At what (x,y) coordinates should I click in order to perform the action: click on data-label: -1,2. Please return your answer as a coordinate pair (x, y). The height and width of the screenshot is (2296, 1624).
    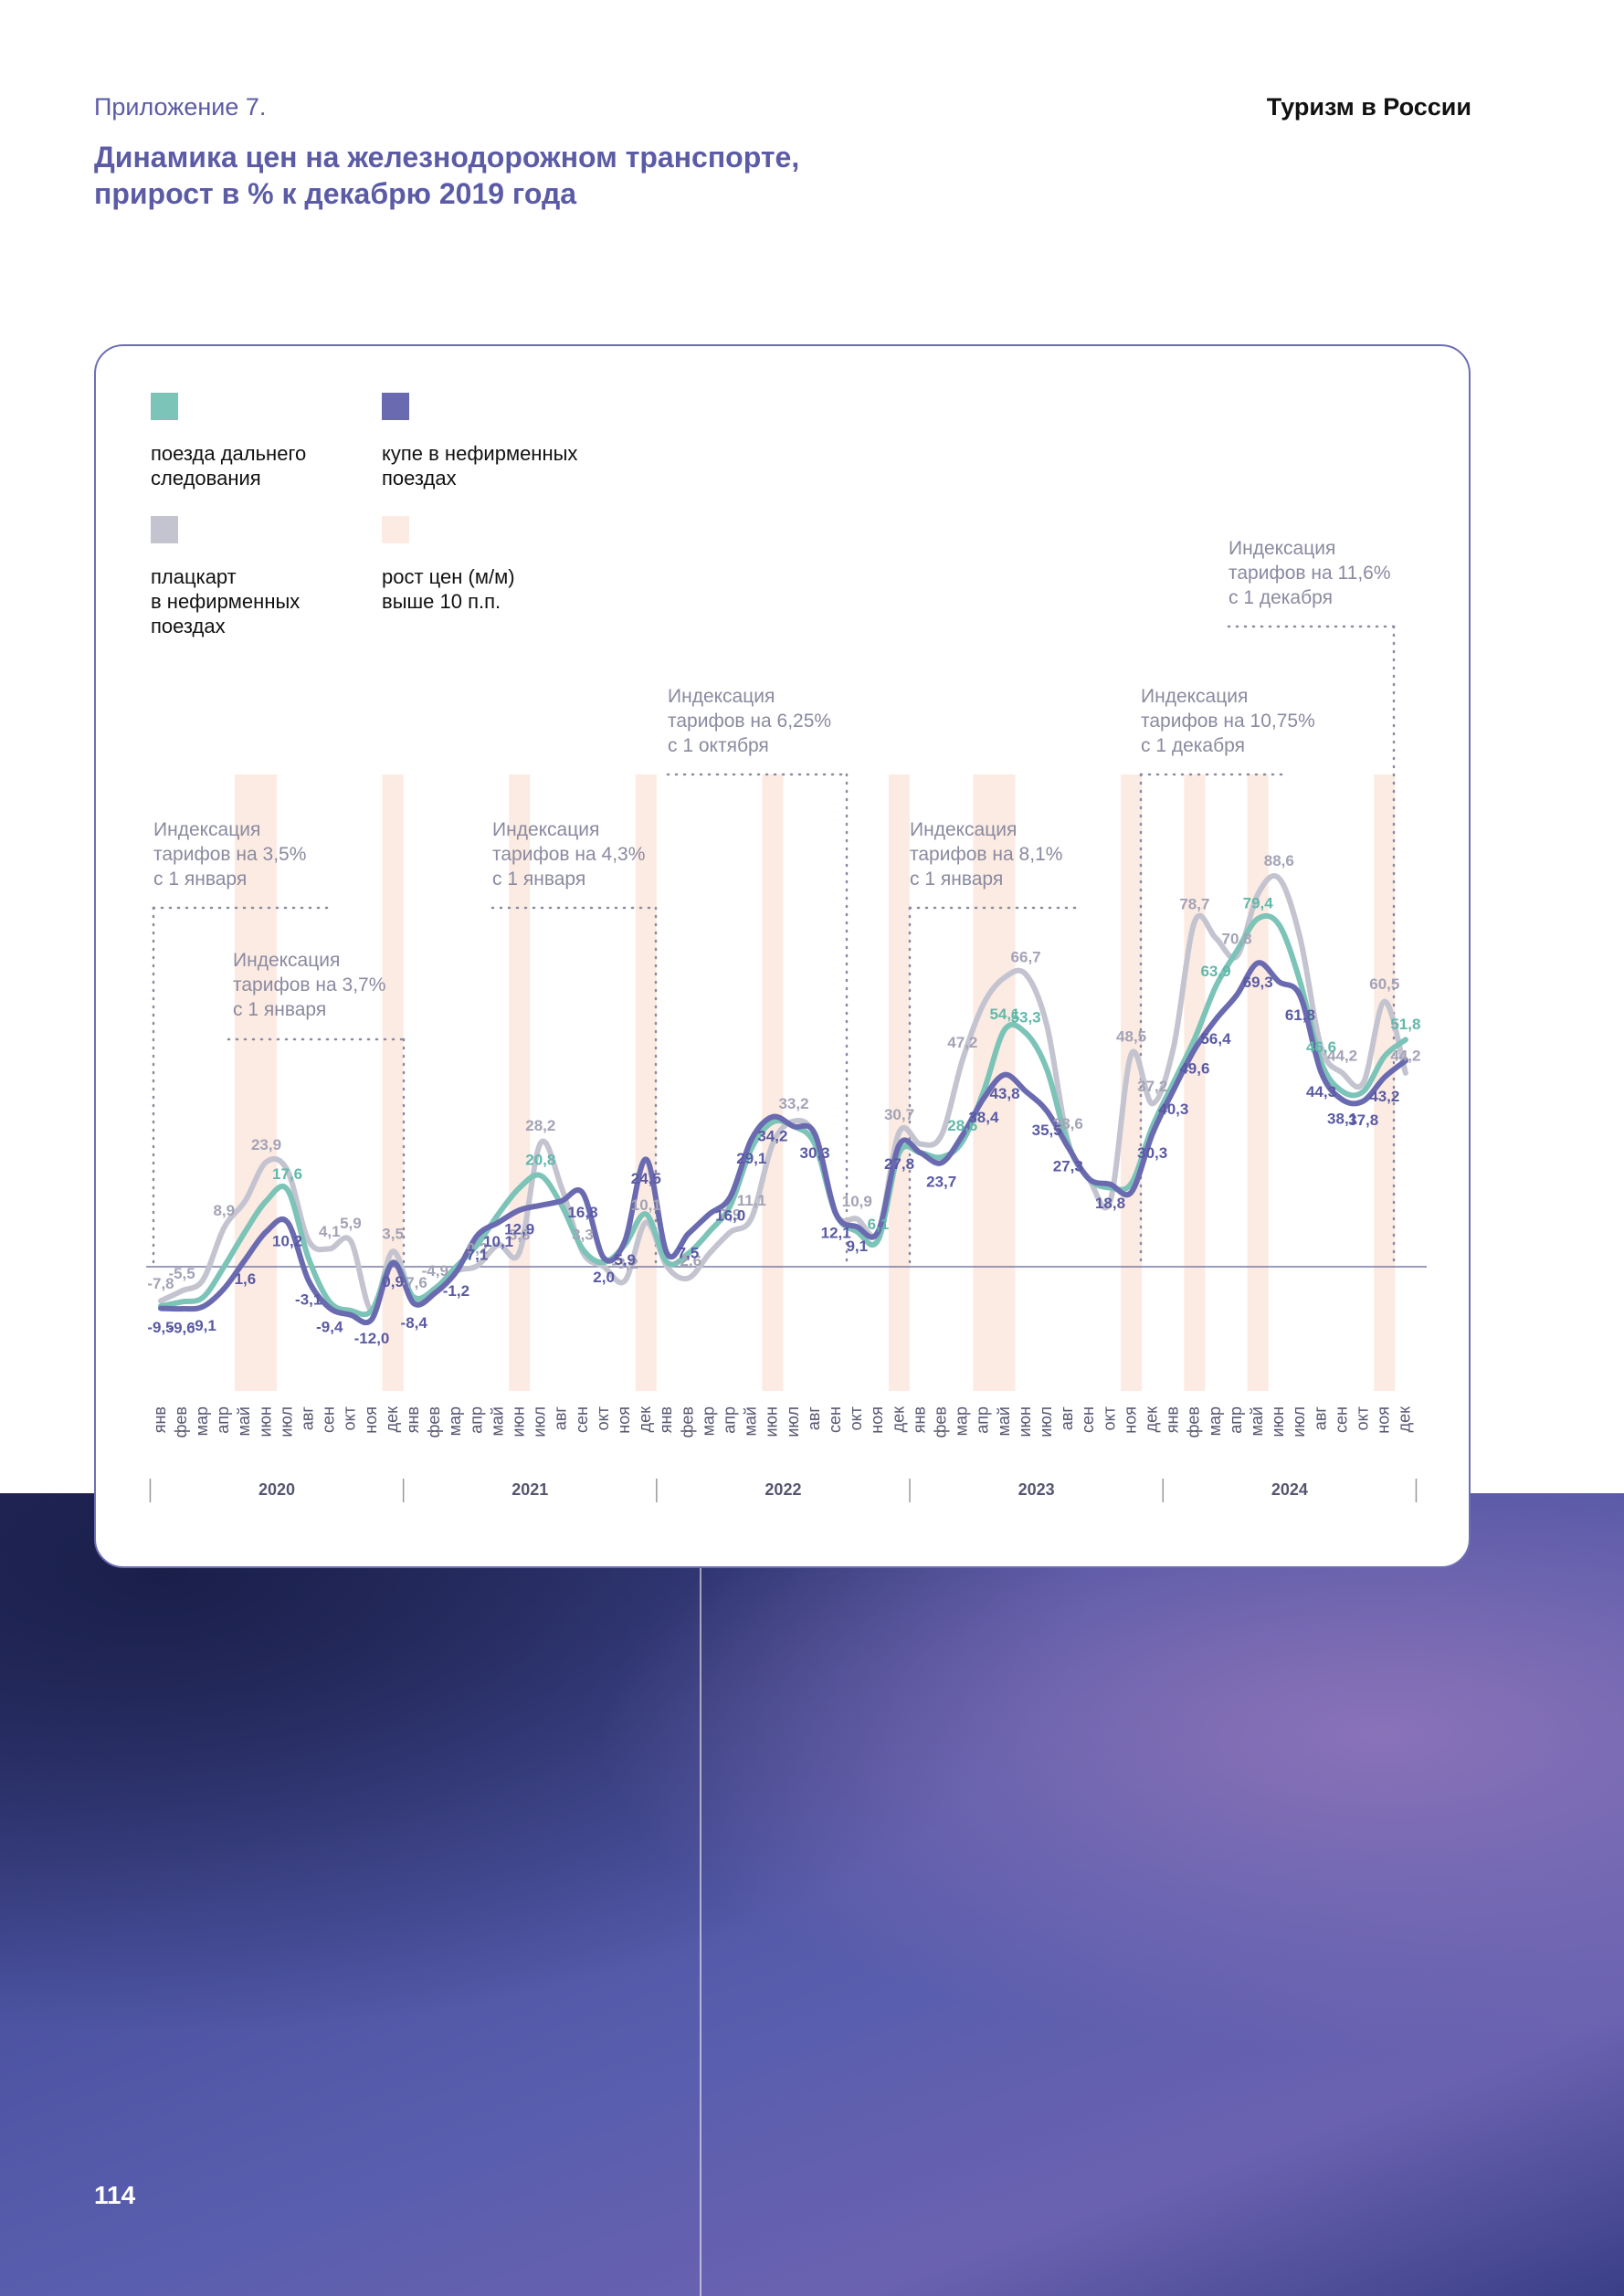
    Looking at the image, I should click on (456, 1291).